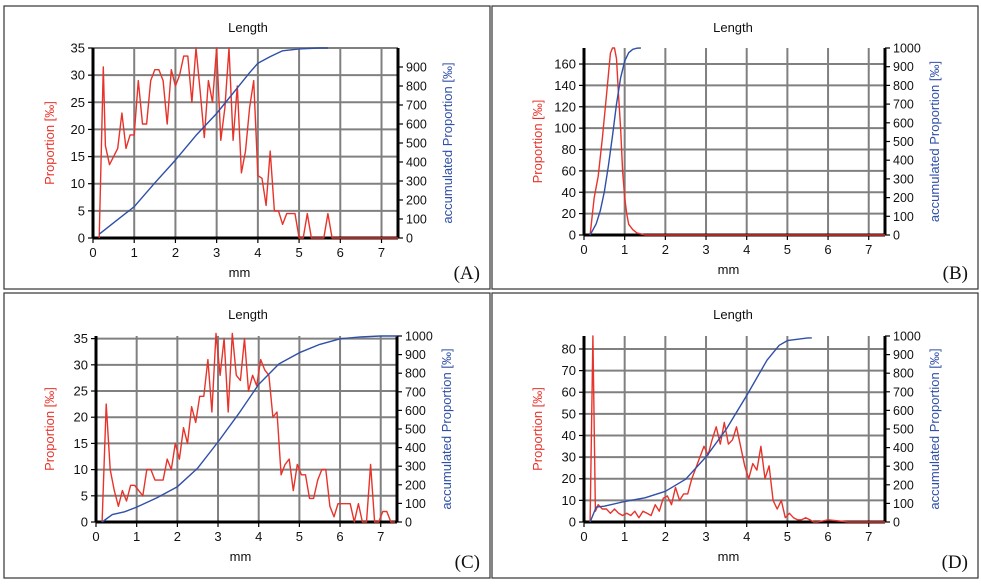 This screenshot has width=981, height=587. Describe the element at coordinates (565, 85) in the screenshot. I see `y-left-tick-label: 140` at that location.